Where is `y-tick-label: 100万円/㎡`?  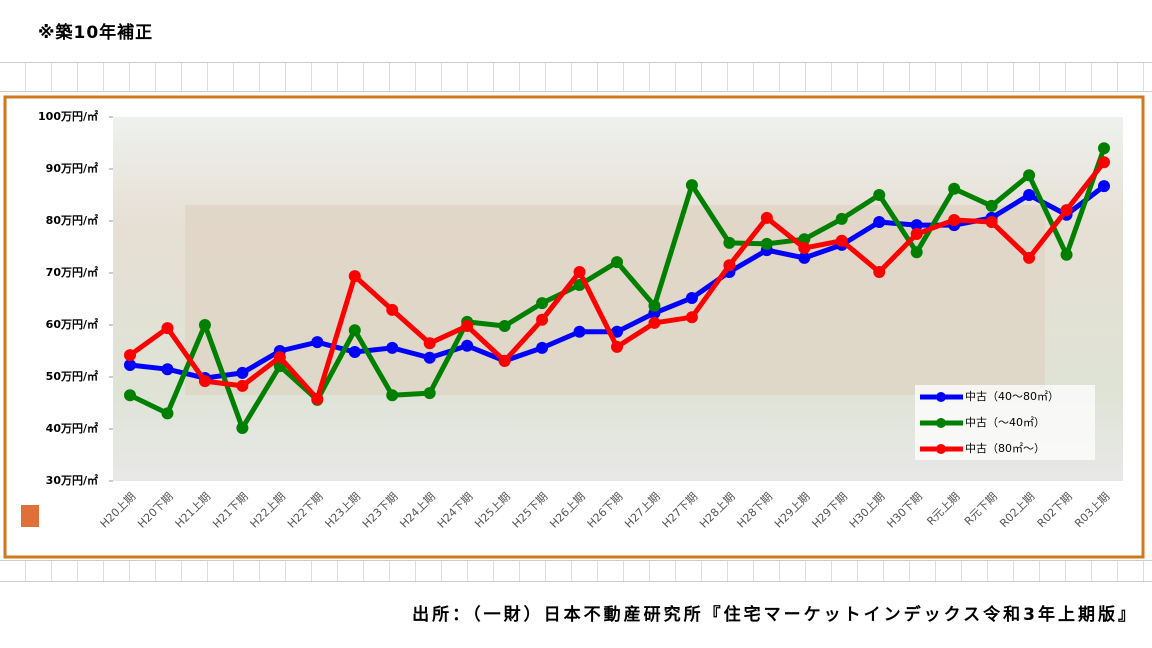 y-tick-label: 100万円/㎡ is located at coordinates (68, 116).